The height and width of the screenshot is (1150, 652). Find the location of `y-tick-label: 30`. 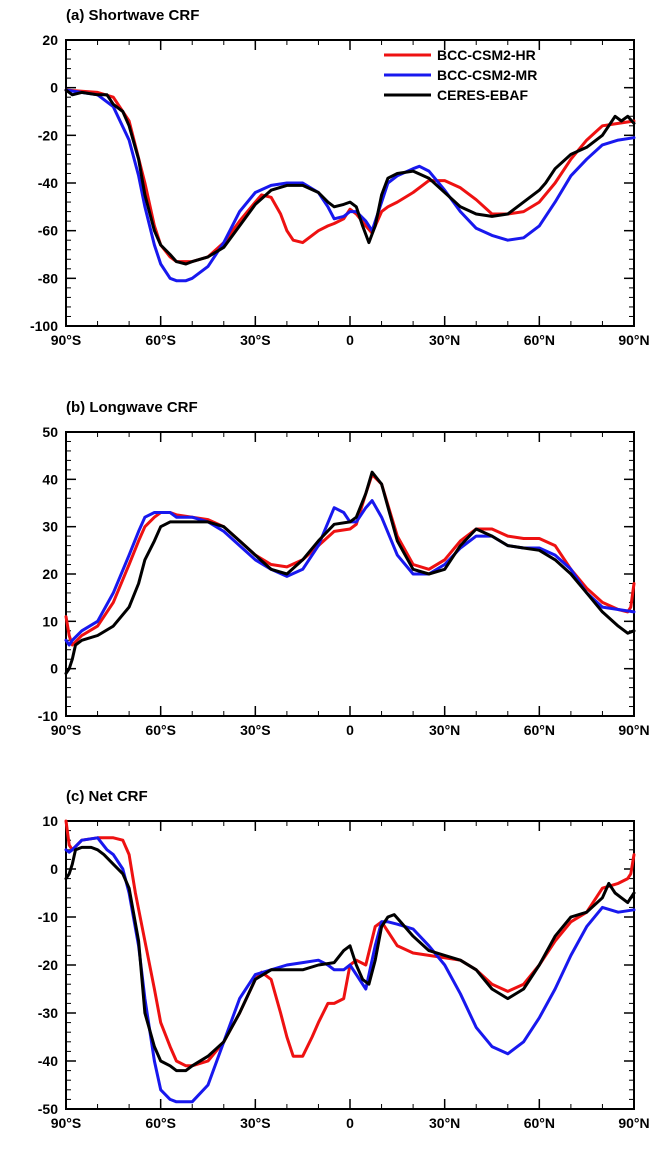

y-tick-label: 30 is located at coordinates (50, 527).